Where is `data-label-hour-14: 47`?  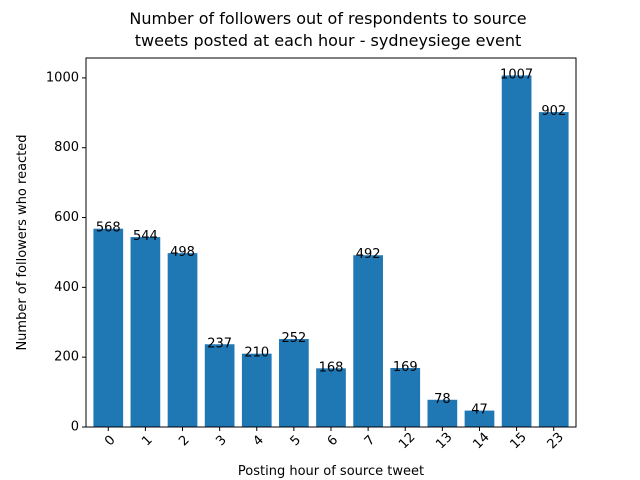 data-label-hour-14: 47 is located at coordinates (479, 410).